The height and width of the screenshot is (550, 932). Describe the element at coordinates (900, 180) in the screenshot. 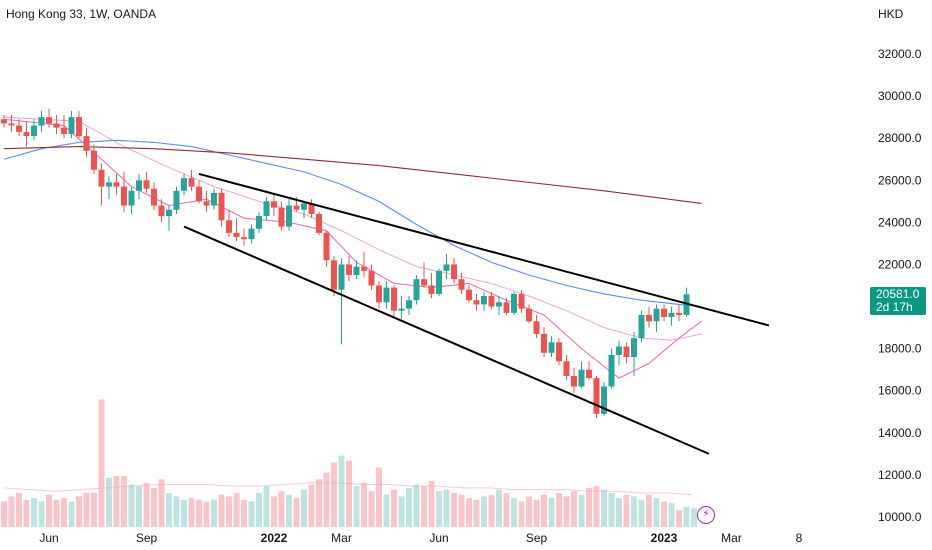

I see `y-tick-label: 26000.0` at that location.